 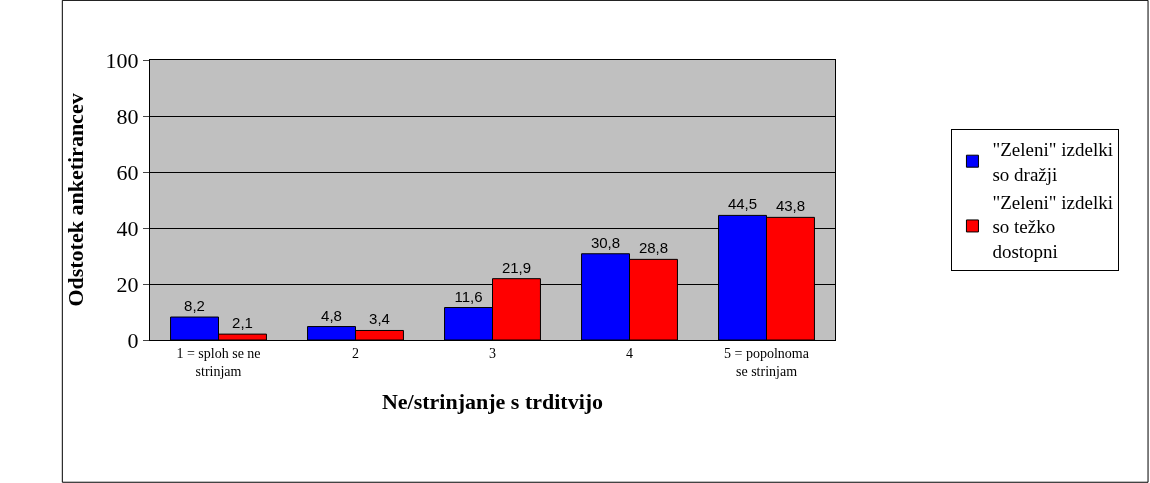 What do you see at coordinates (742, 204) in the screenshot?
I see `data-label: 44,5` at bounding box center [742, 204].